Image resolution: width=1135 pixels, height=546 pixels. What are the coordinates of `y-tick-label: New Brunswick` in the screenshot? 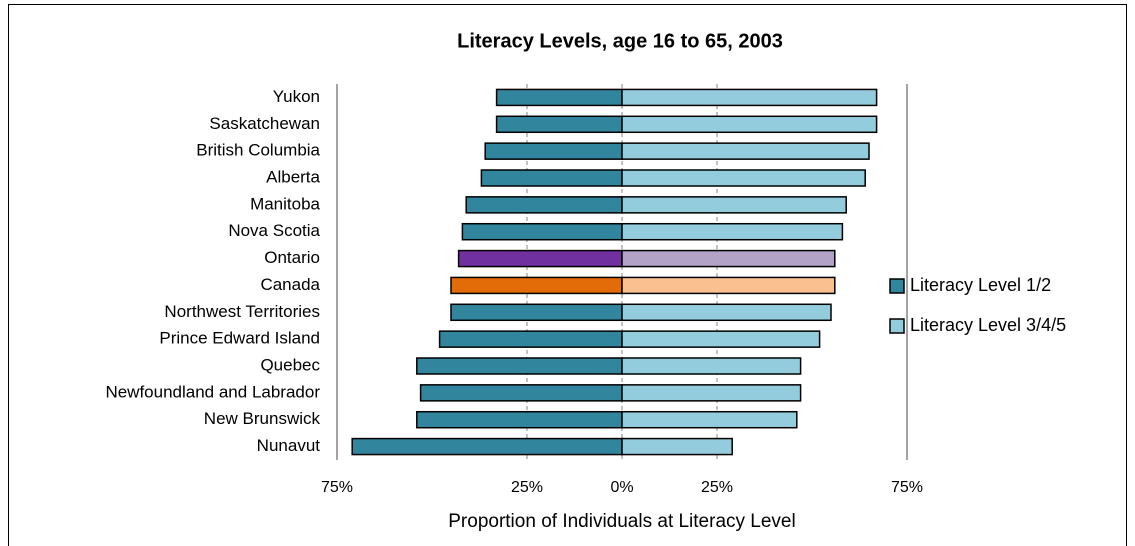 It's located at (262, 418).